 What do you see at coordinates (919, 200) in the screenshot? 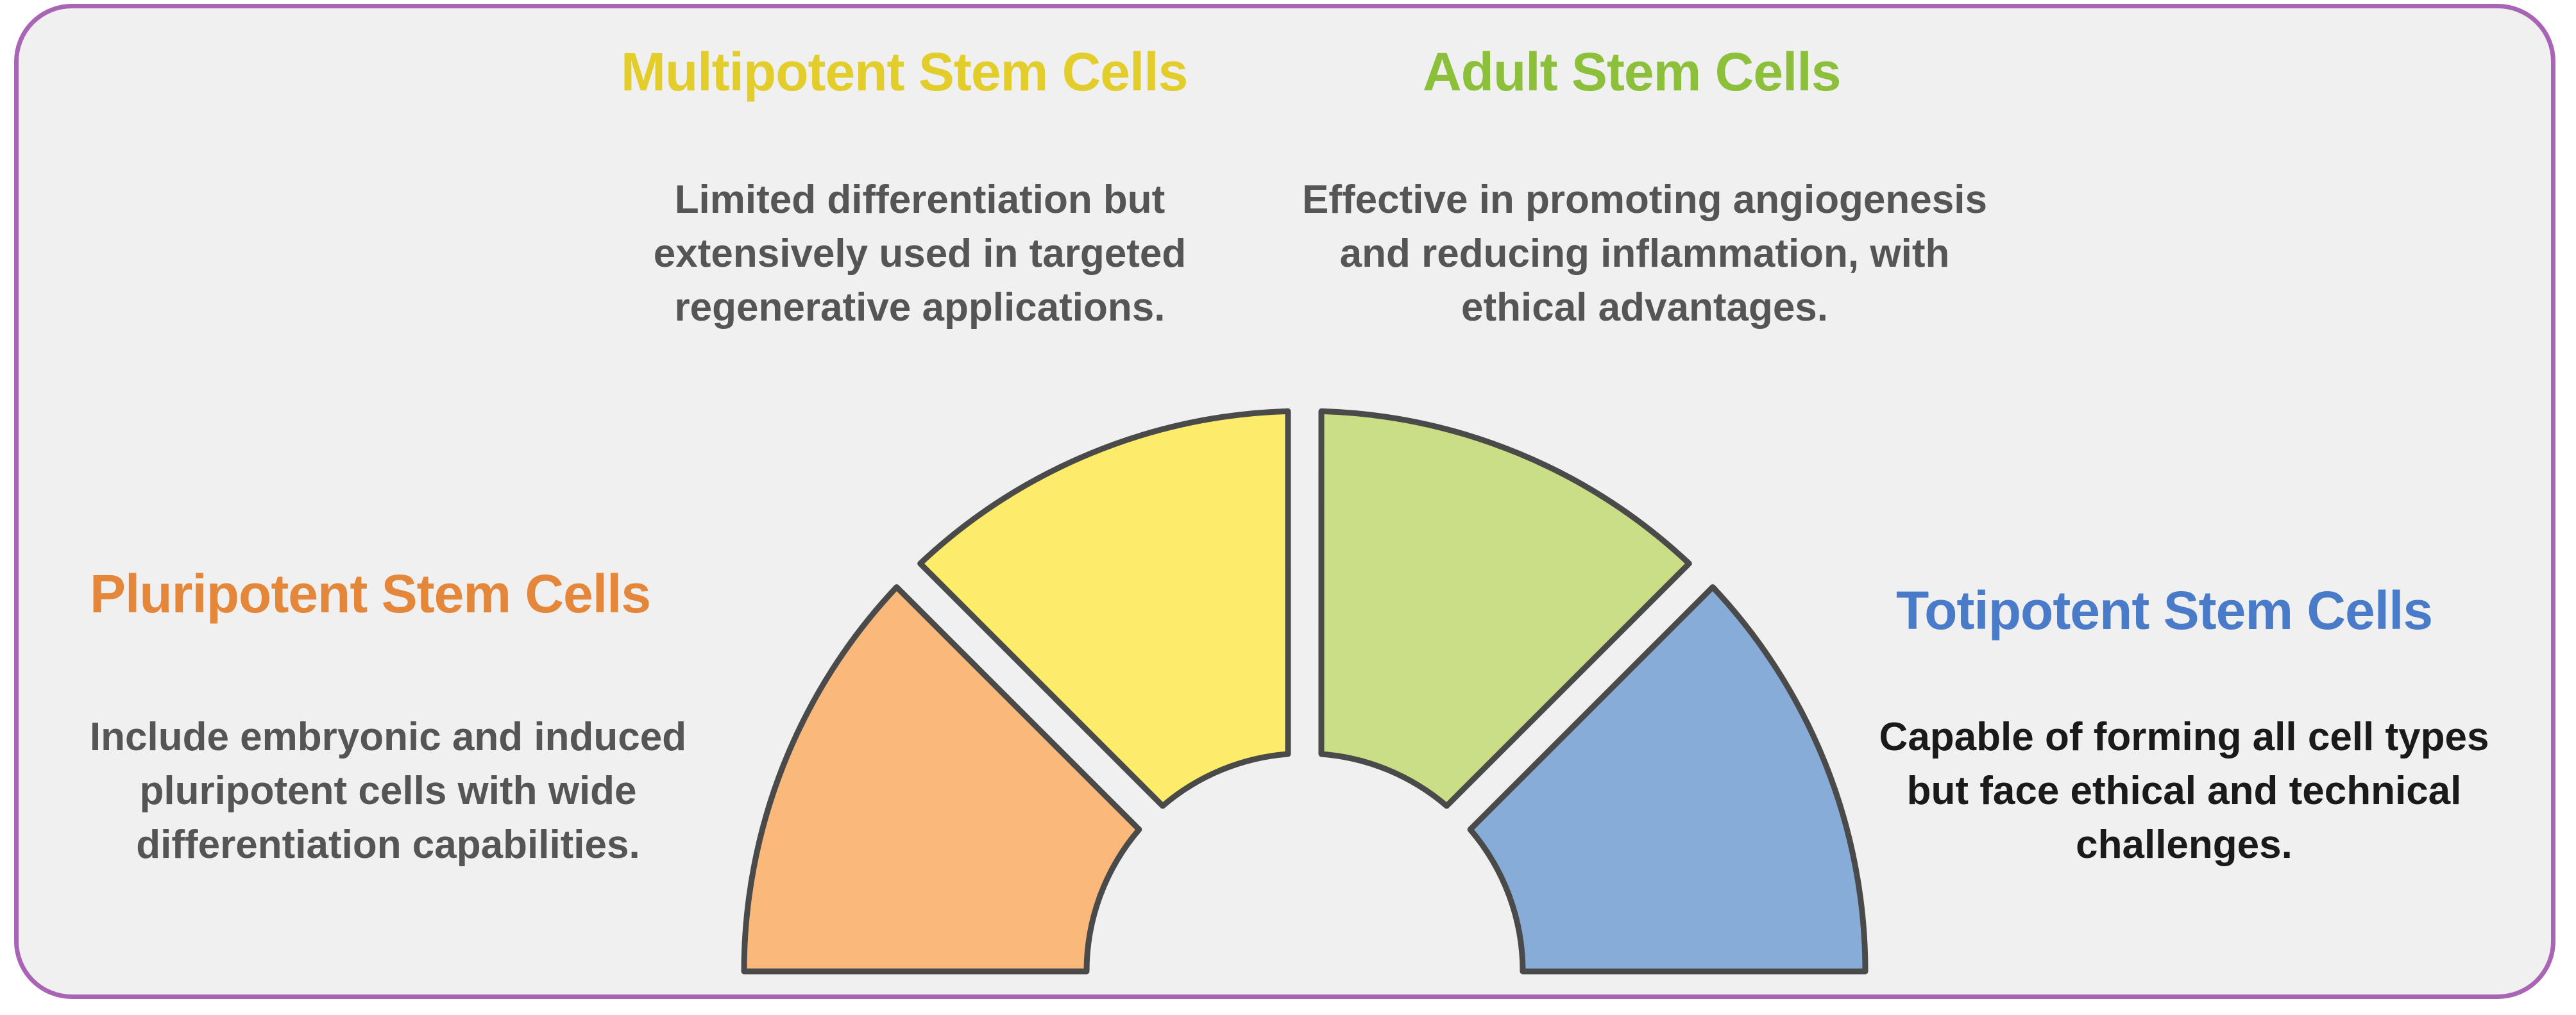
I see `description-line: Limited differentiation but` at bounding box center [919, 200].